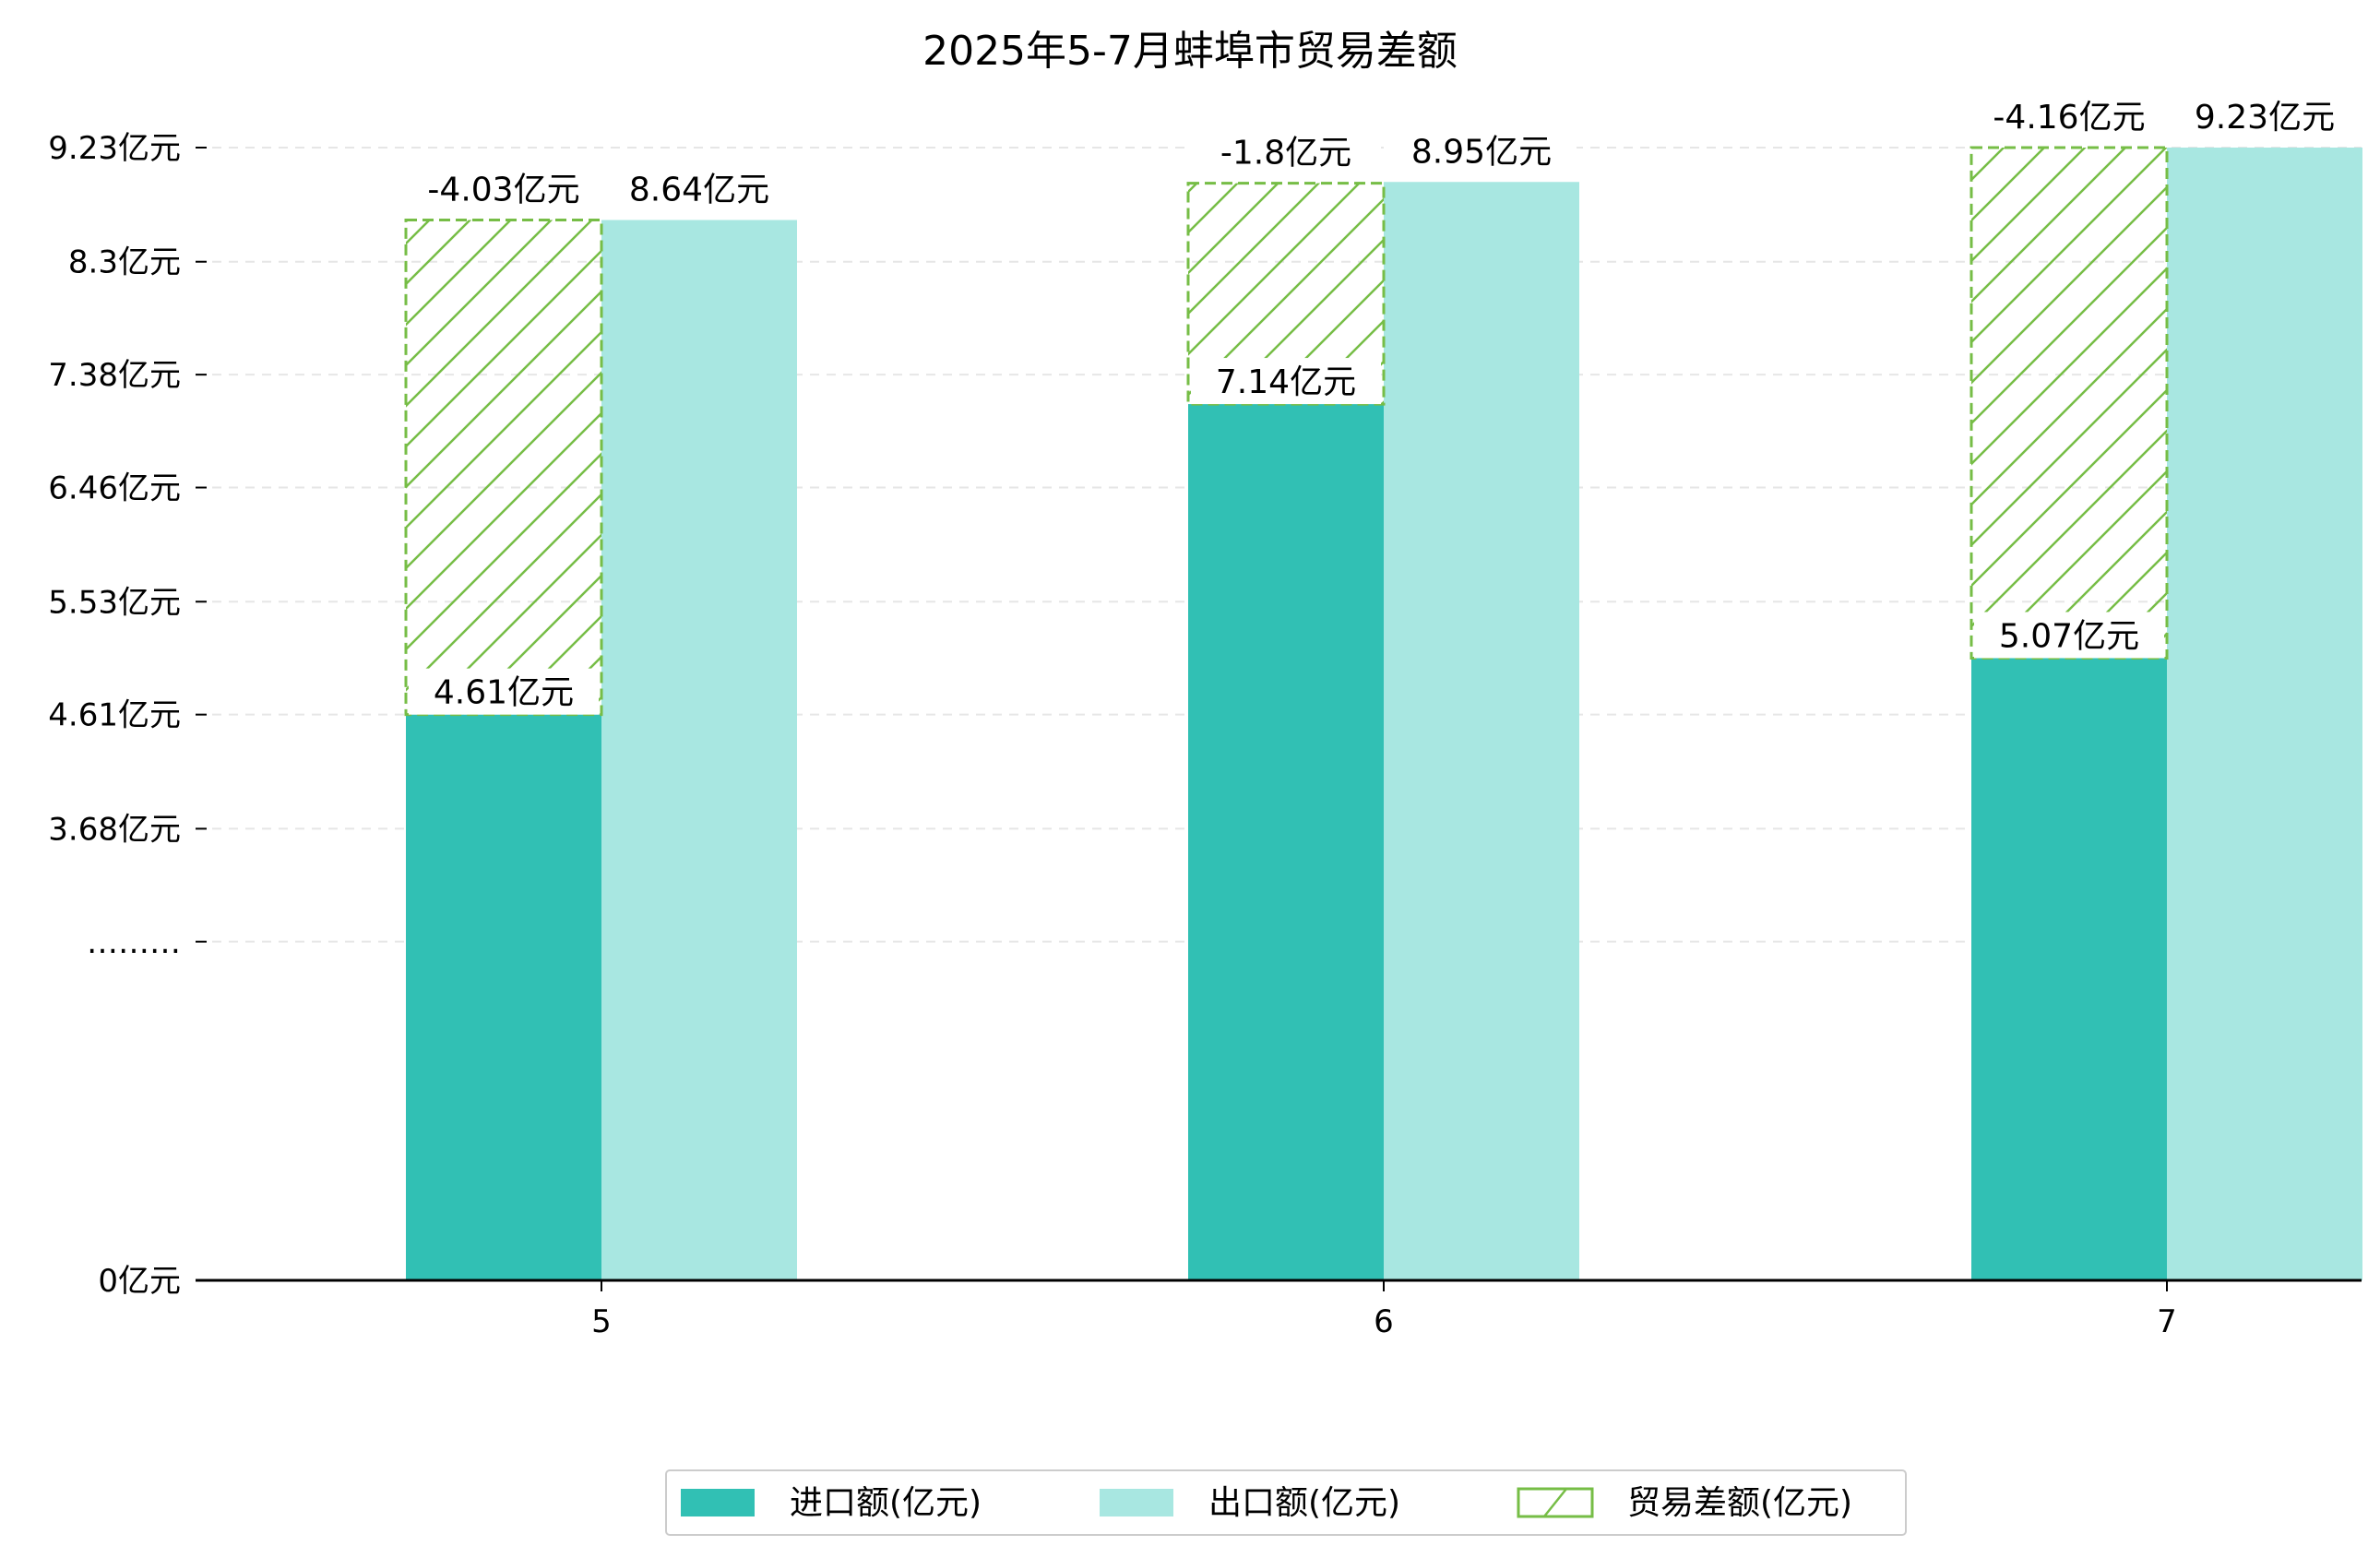 The width and height of the screenshot is (2380, 1558). I want to click on balance-value-label: -4.16亿元, so click(2069, 118).